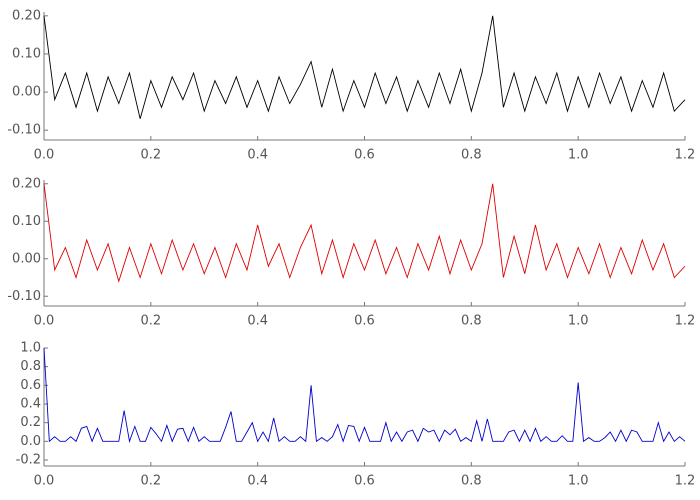  What do you see at coordinates (30, 441) in the screenshot?
I see `y-tick-label: 0.0` at bounding box center [30, 441].